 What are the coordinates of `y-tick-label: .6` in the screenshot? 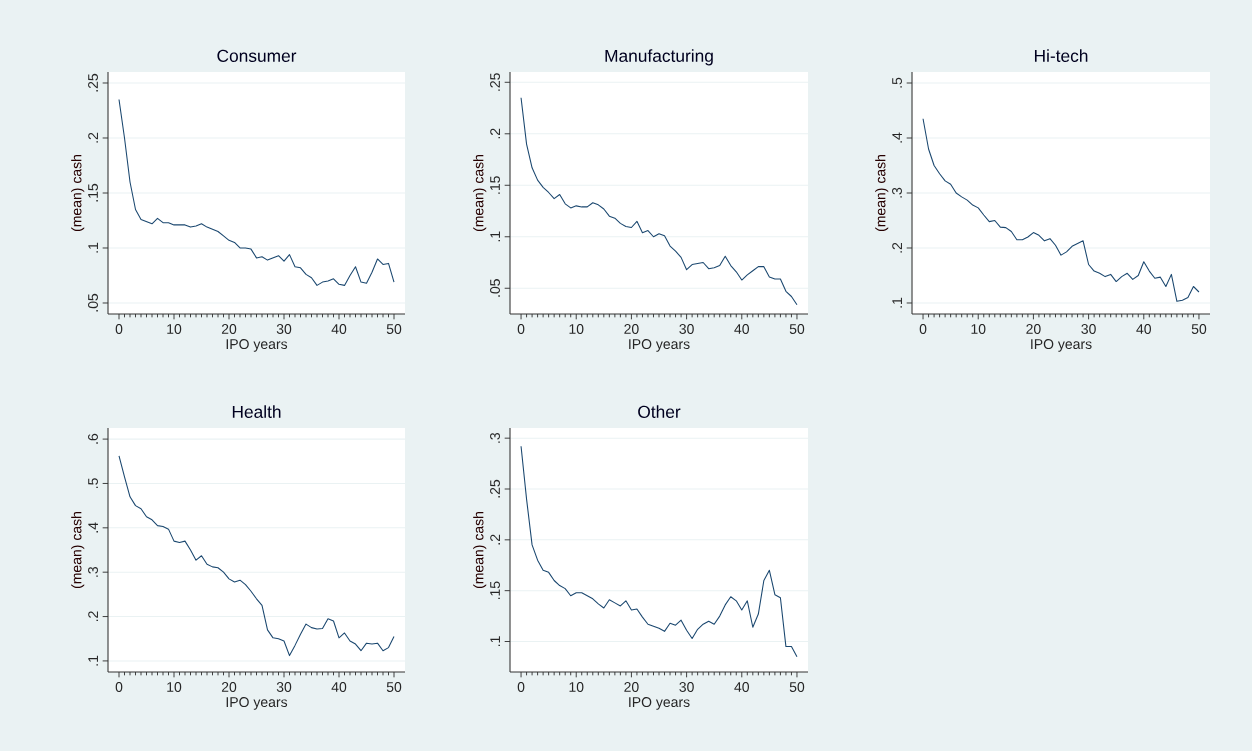 It's located at (93, 438).